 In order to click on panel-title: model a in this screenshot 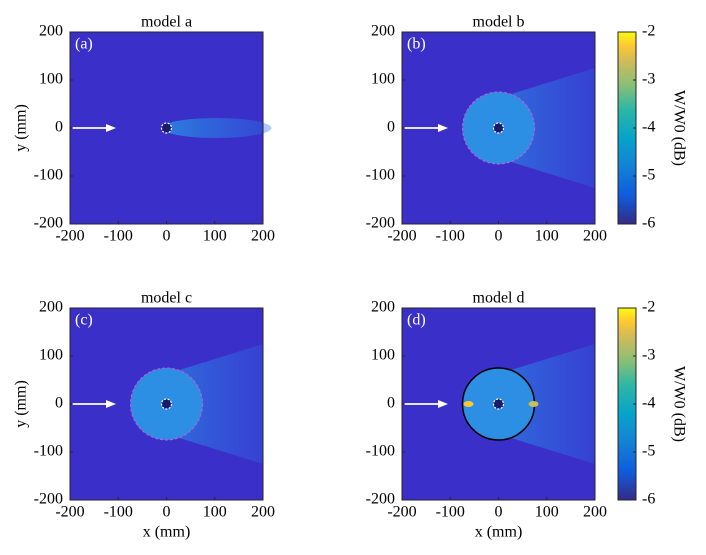, I will do `click(166, 22)`.